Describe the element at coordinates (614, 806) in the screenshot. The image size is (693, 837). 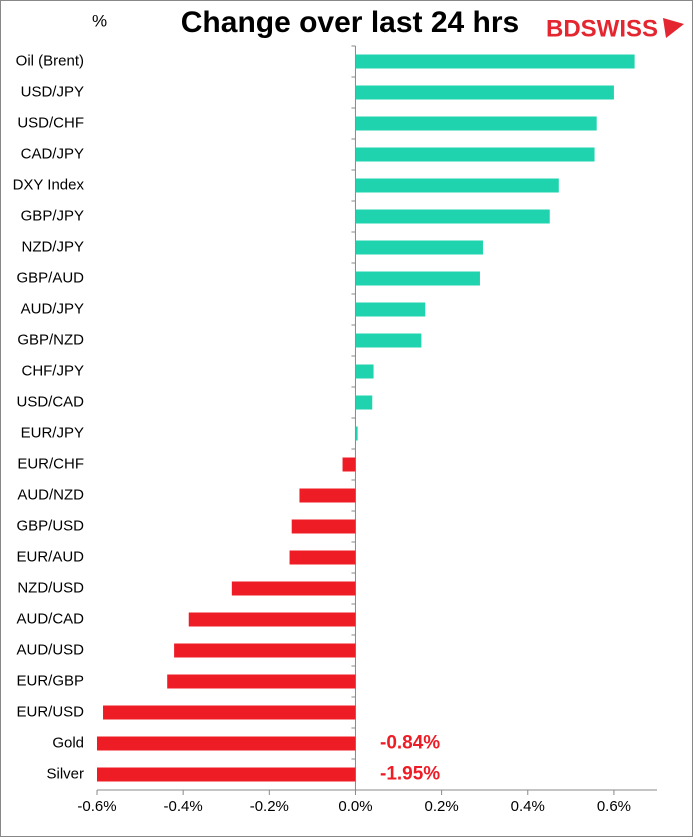
I see `x-tick-label: 0.6%` at that location.